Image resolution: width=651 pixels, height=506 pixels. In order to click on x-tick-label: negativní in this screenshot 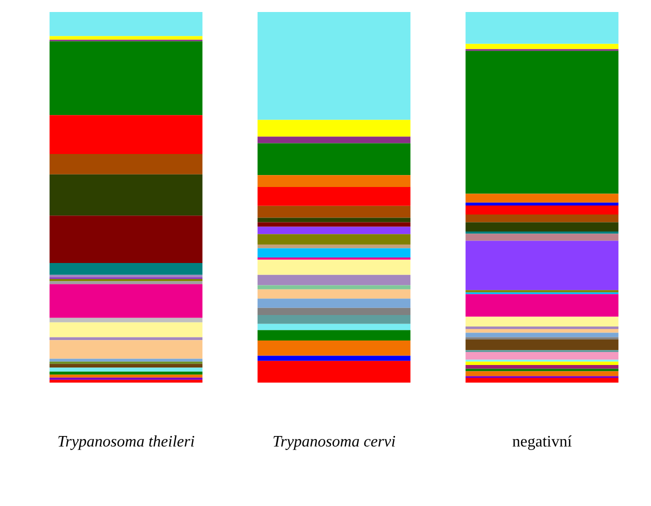, I will do `click(542, 442)`.